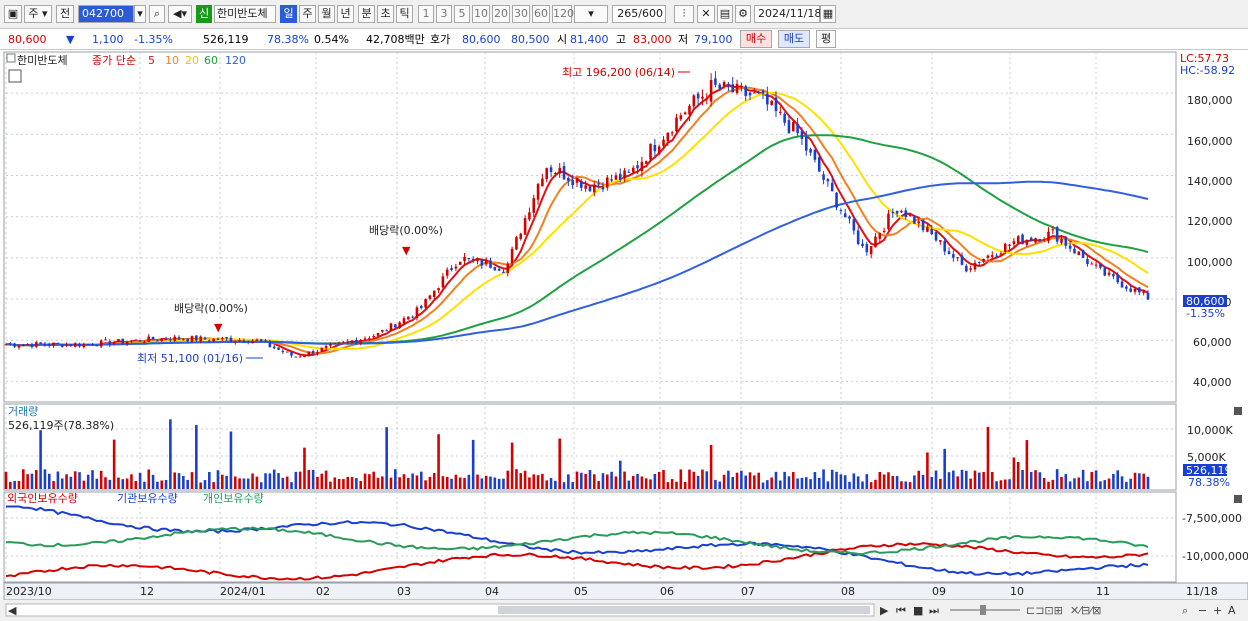 The image size is (1248, 621). I want to click on speaker-icon: ◀▾, so click(180, 14).